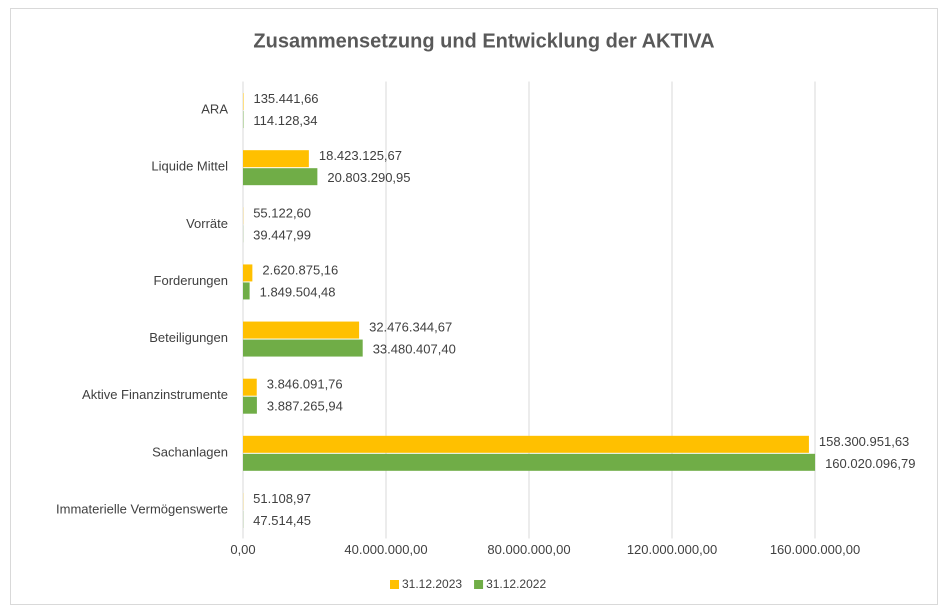 Image resolution: width=939 pixels, height=605 pixels. I want to click on x-tick-label: 40.000.000,00, so click(385, 549).